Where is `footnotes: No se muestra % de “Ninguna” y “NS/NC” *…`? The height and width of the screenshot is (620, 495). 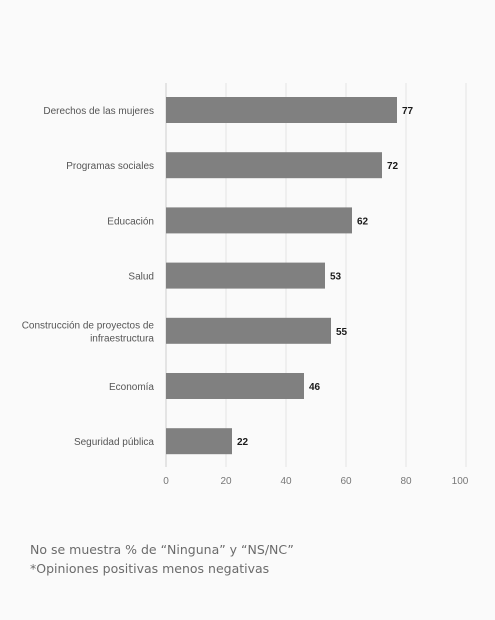
footnotes: No se muestra % de “Ninguna” y “NS/NC” *… is located at coordinates (250, 559).